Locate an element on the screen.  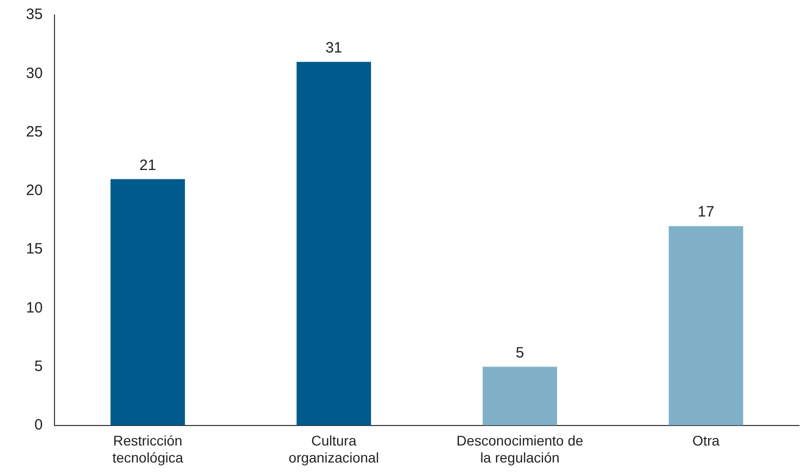
y-tick-label: 0 is located at coordinates (38, 425).